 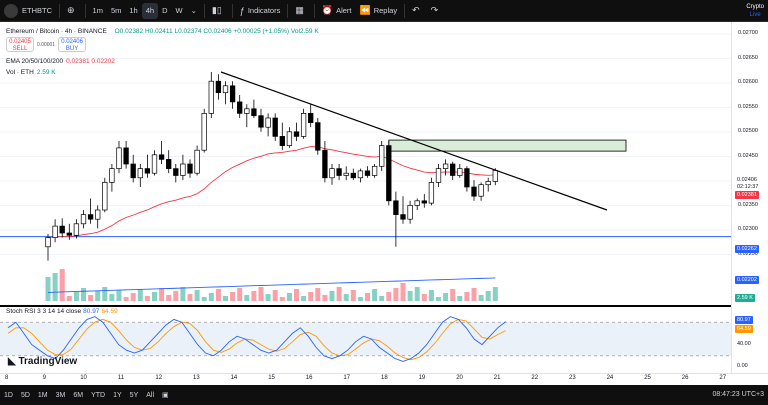 What do you see at coordinates (535, 378) in the screenshot?
I see `time-label: 22` at bounding box center [535, 378].